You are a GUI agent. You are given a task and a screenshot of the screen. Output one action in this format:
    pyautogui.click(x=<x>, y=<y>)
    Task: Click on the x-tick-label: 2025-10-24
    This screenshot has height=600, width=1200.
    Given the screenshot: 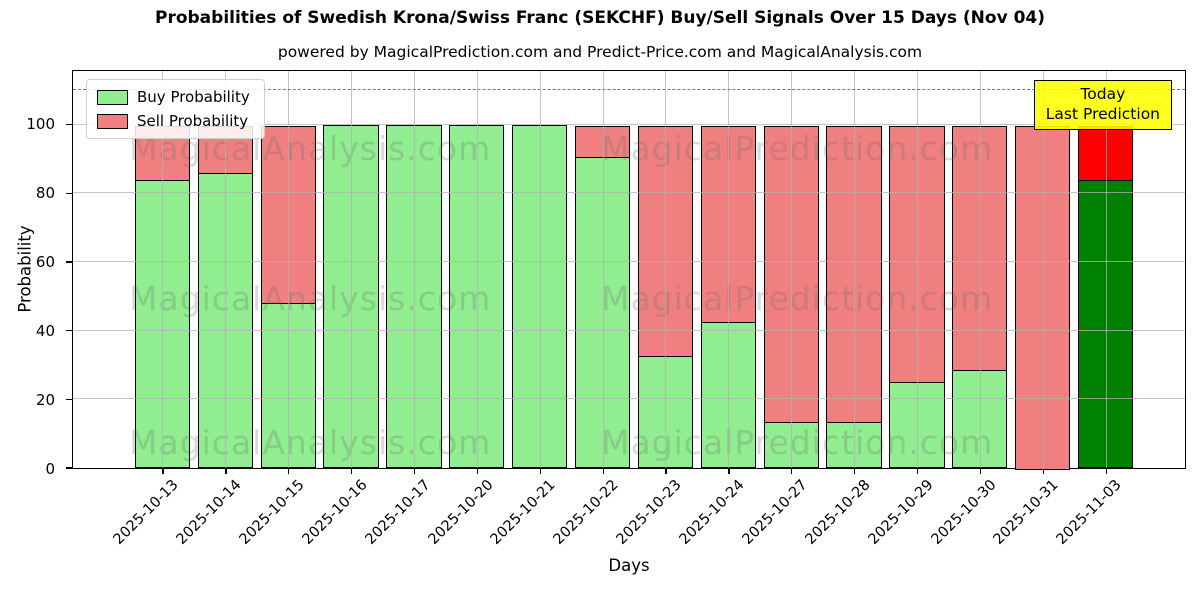 What is the action you would take?
    pyautogui.click(x=712, y=512)
    